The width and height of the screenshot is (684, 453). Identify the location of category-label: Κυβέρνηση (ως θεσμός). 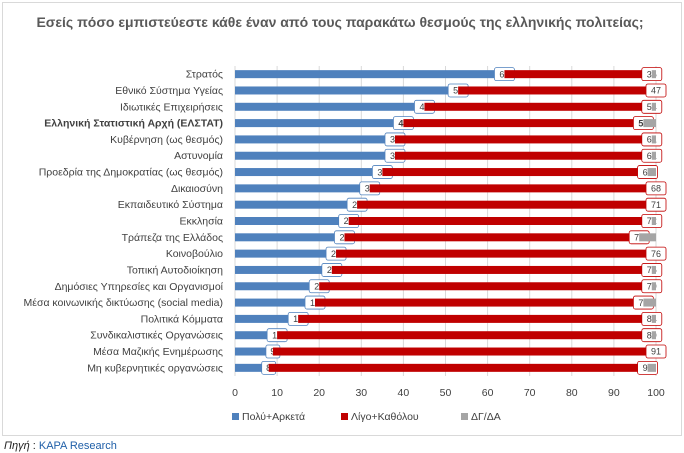
(166, 140).